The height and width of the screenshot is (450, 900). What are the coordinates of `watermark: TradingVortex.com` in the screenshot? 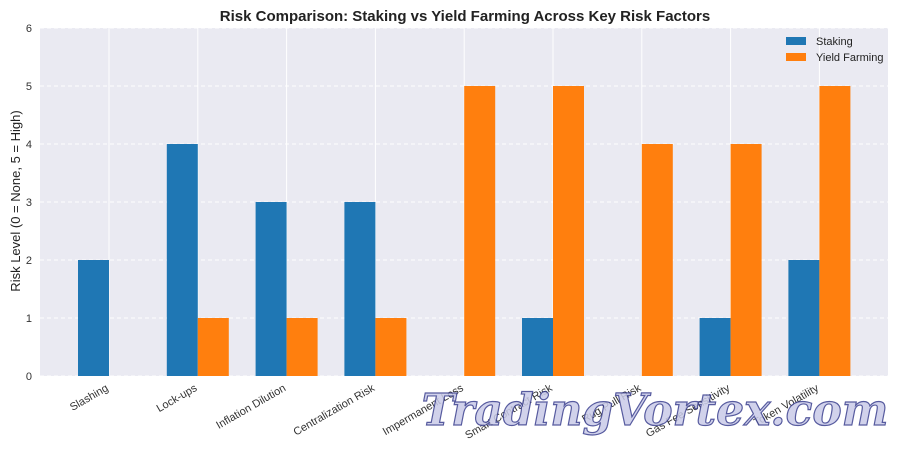 It's located at (655, 410).